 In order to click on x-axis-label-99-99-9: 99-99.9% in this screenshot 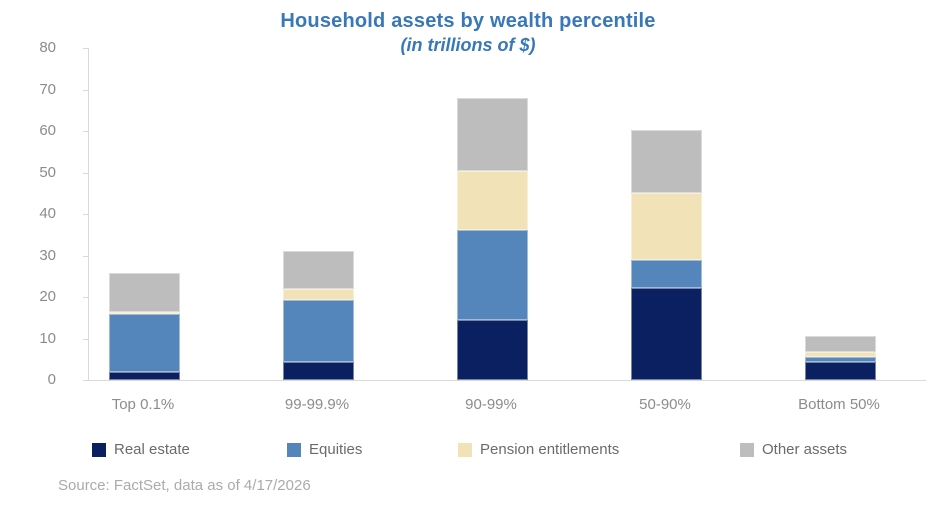, I will do `click(317, 404)`.